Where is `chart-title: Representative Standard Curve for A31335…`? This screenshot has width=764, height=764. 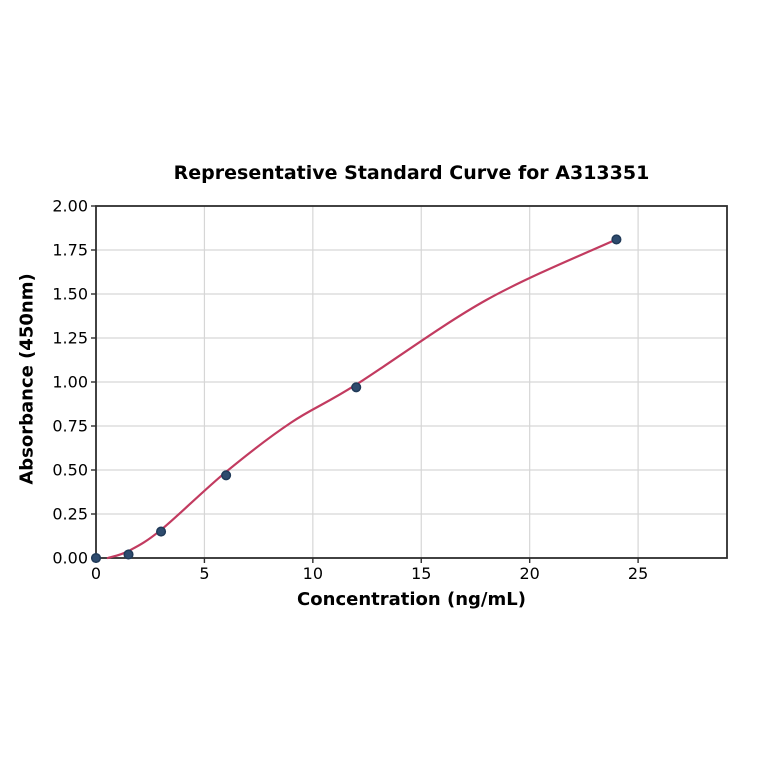 chart-title: Representative Standard Curve for A31335… is located at coordinates (411, 173).